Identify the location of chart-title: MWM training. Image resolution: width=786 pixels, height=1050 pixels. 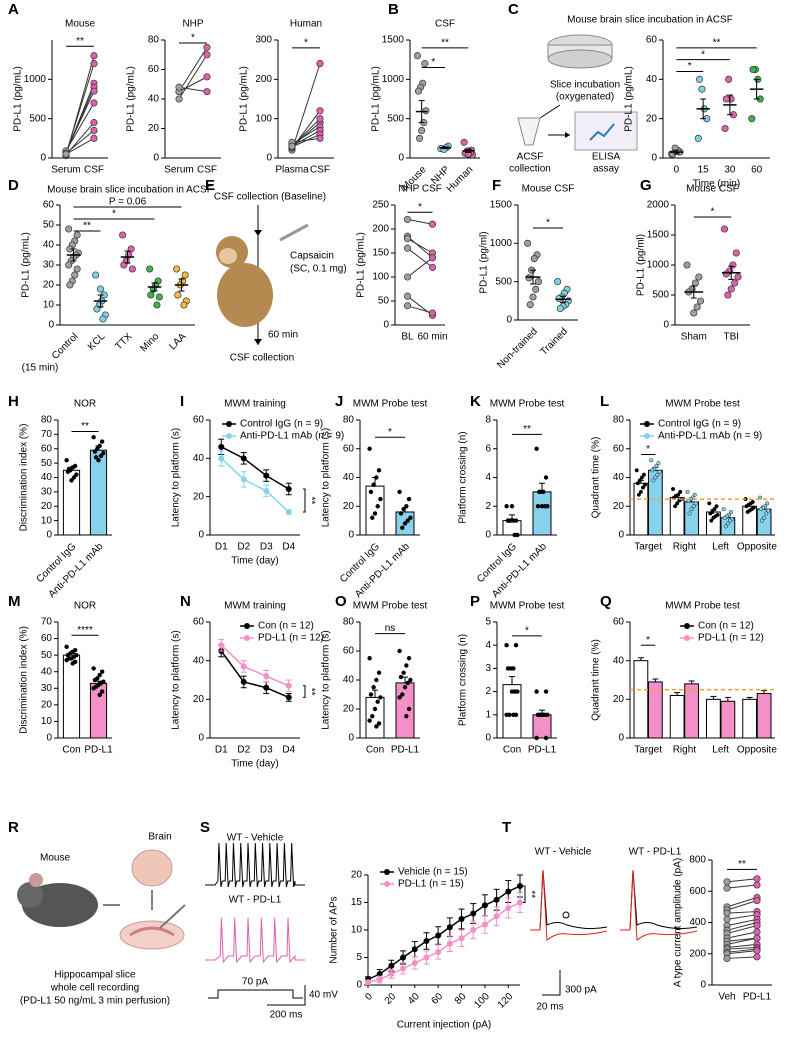
(255, 404).